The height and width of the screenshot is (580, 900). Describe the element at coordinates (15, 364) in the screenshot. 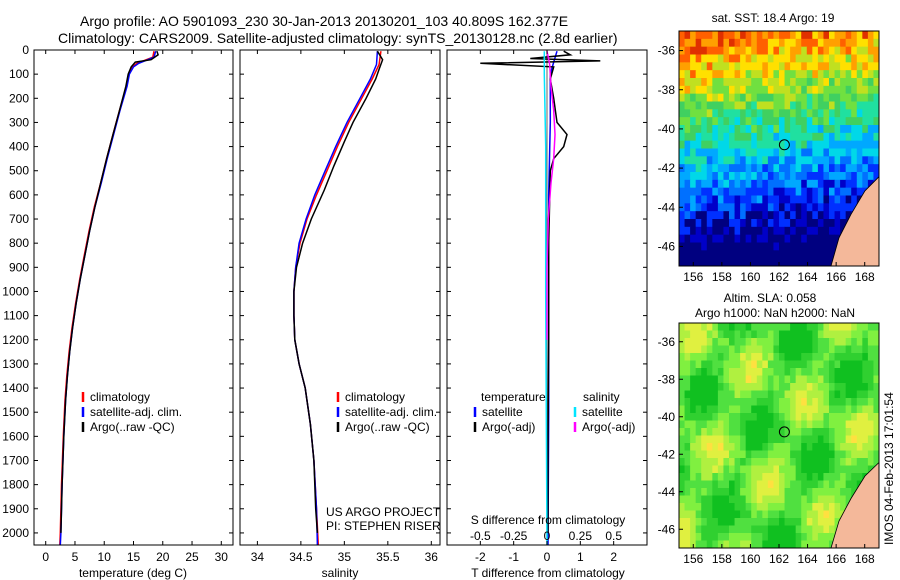

I see `depth-tick-label: 1300` at that location.